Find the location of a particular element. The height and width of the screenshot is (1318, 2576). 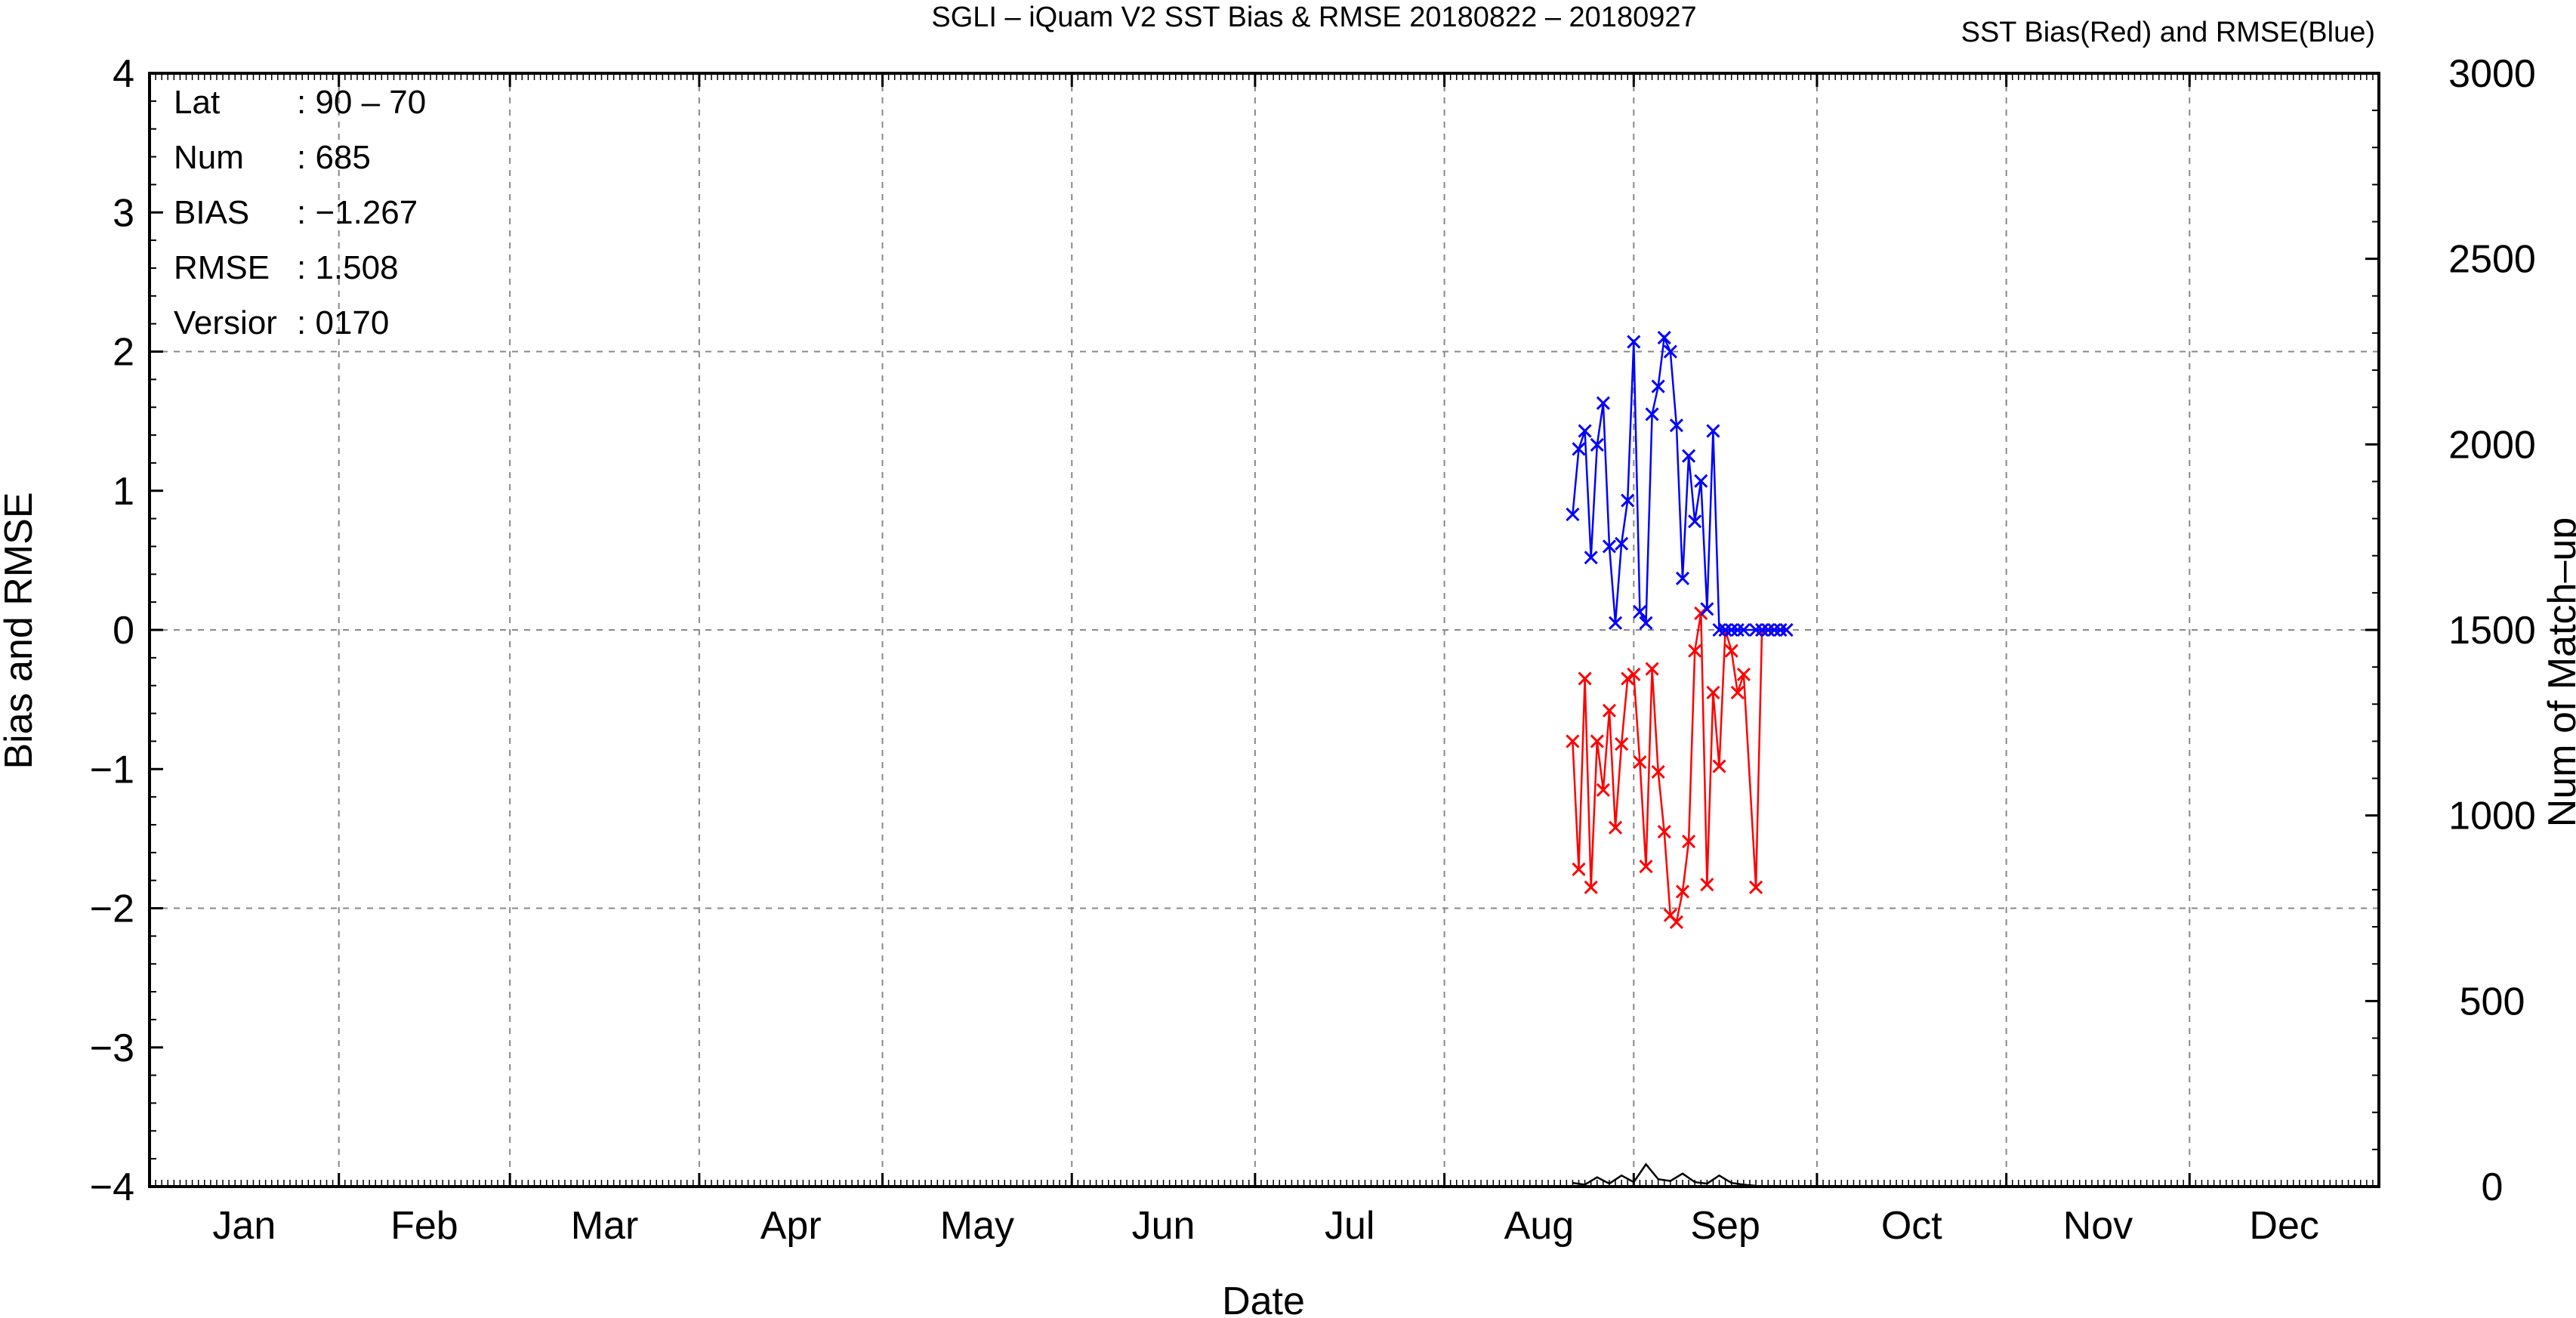

series-group is located at coordinates (1680, 759).